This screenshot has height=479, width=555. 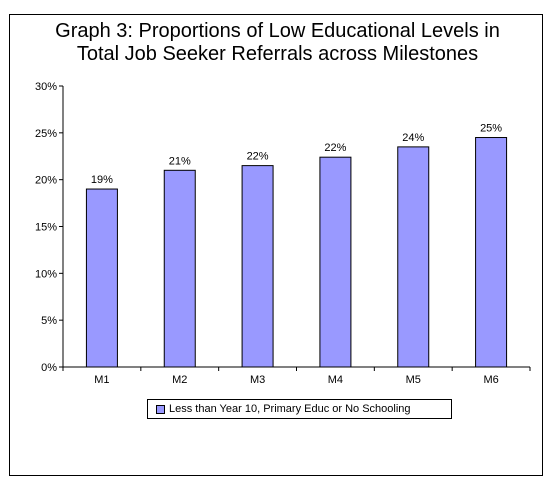 What do you see at coordinates (46, 274) in the screenshot?
I see `y-tick-label: 10%` at bounding box center [46, 274].